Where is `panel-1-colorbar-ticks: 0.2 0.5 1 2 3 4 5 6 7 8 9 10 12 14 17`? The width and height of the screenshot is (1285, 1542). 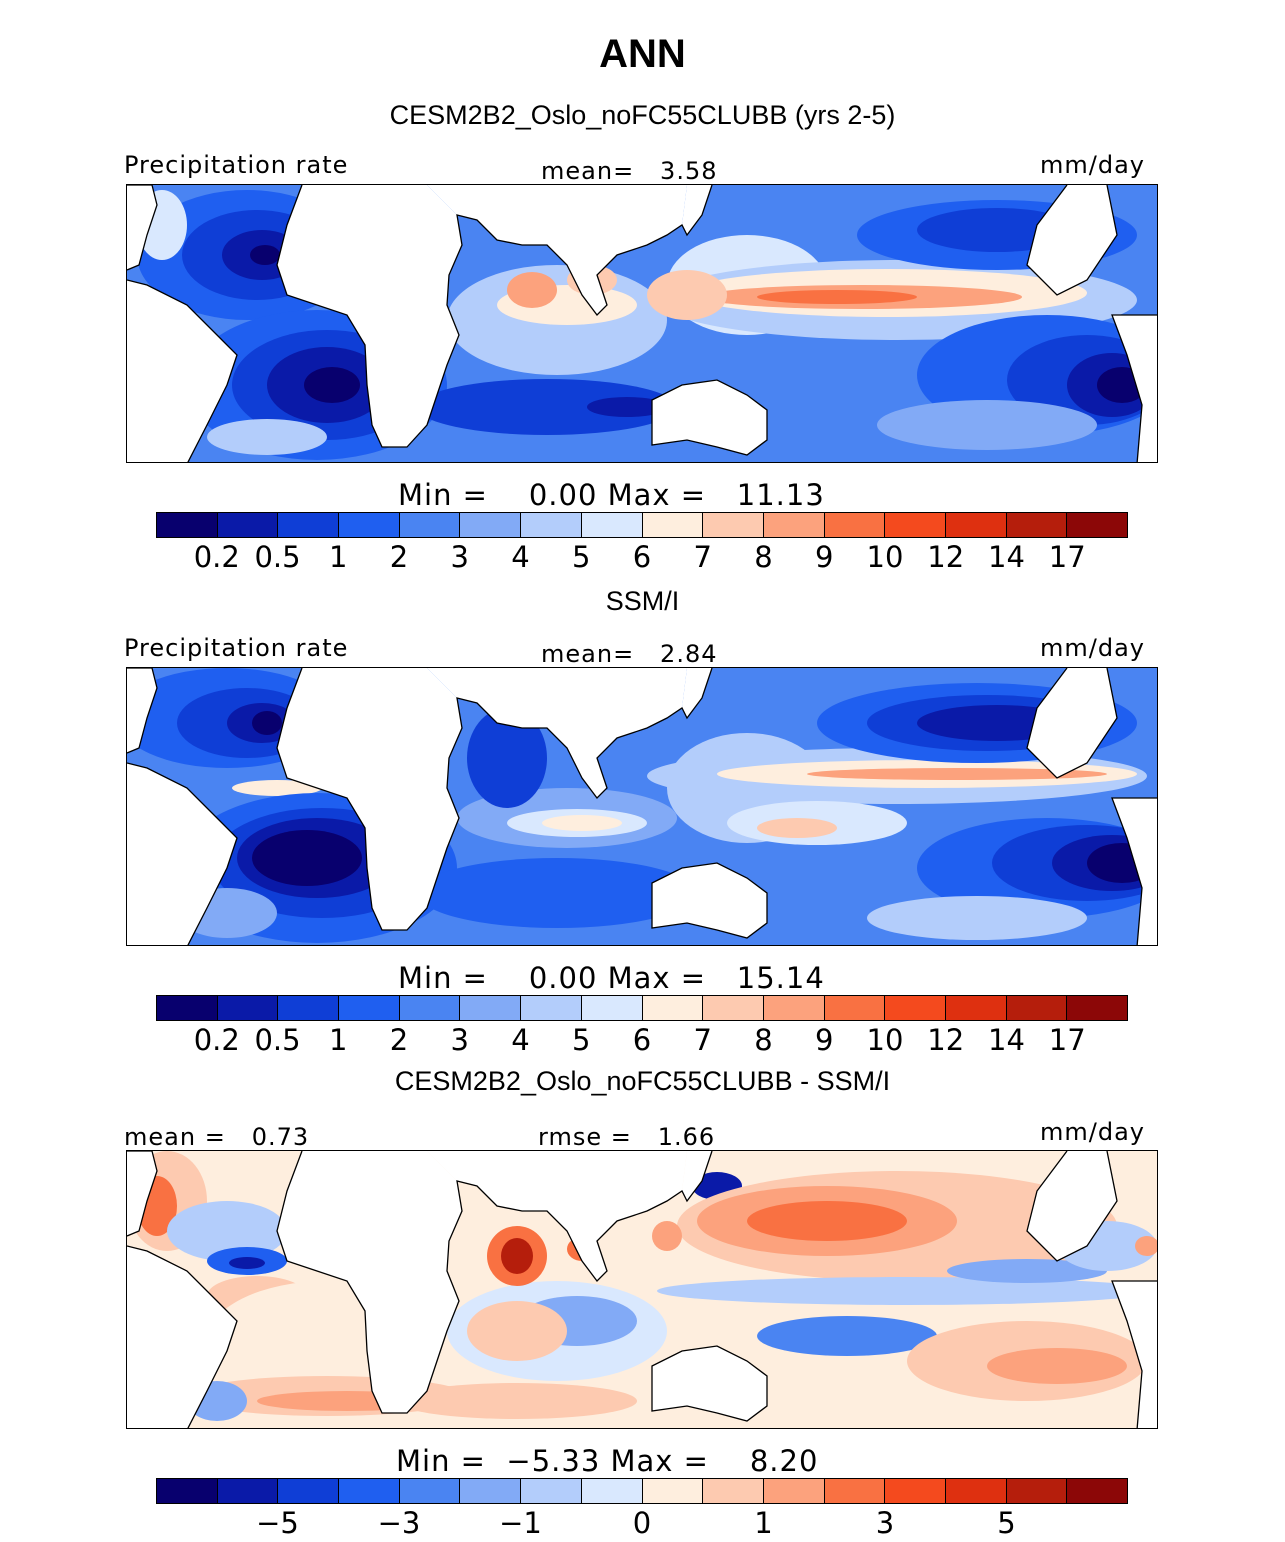
panel-1-colorbar-ticks: 0.2 0.5 1 2 3 4 5 6 7 8 9 10 12 14 17 is located at coordinates (642, 558).